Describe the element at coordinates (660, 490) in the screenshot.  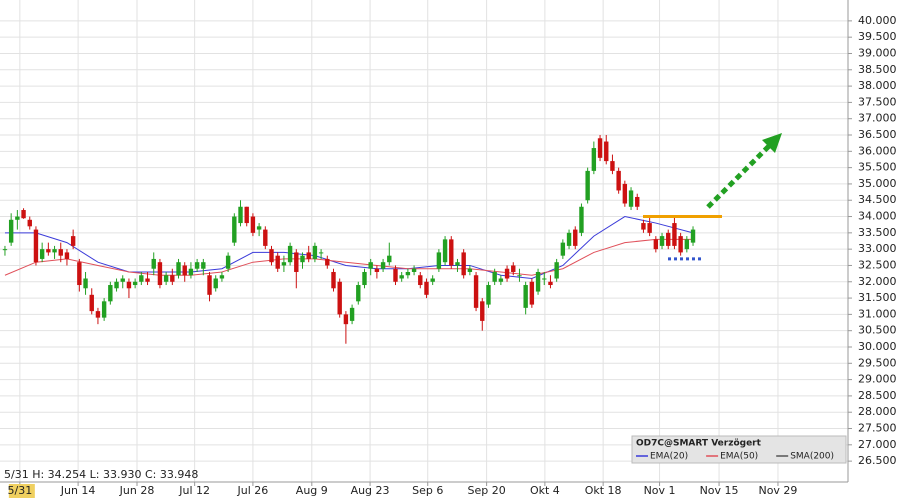
I see `x-tick-label: Nov 1` at that location.